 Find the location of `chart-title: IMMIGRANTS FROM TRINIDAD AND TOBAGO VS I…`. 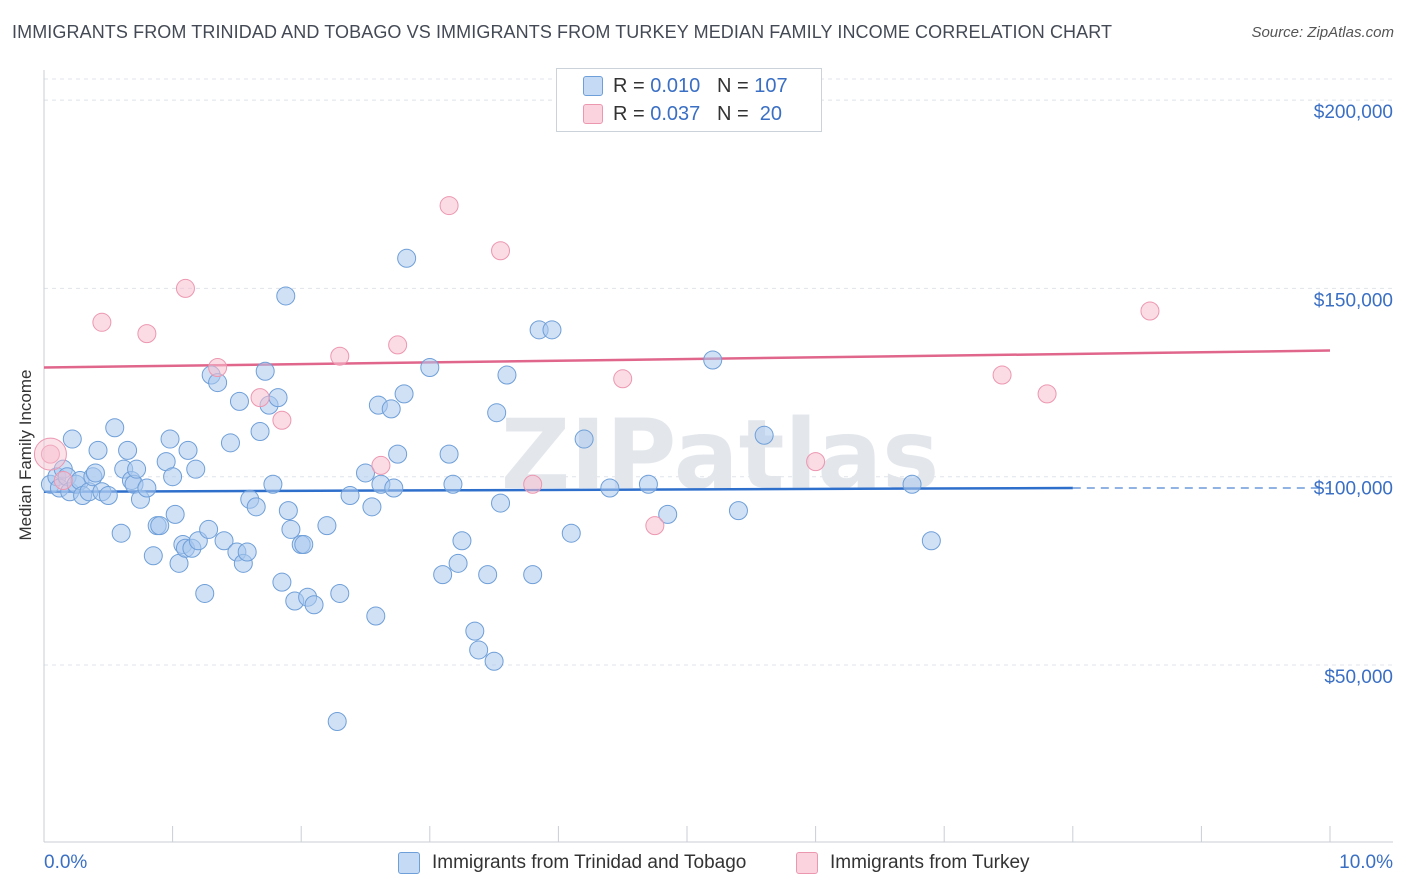

chart-title: IMMIGRANTS FROM TRINIDAD AND TOBAGO VS I… is located at coordinates (562, 32).